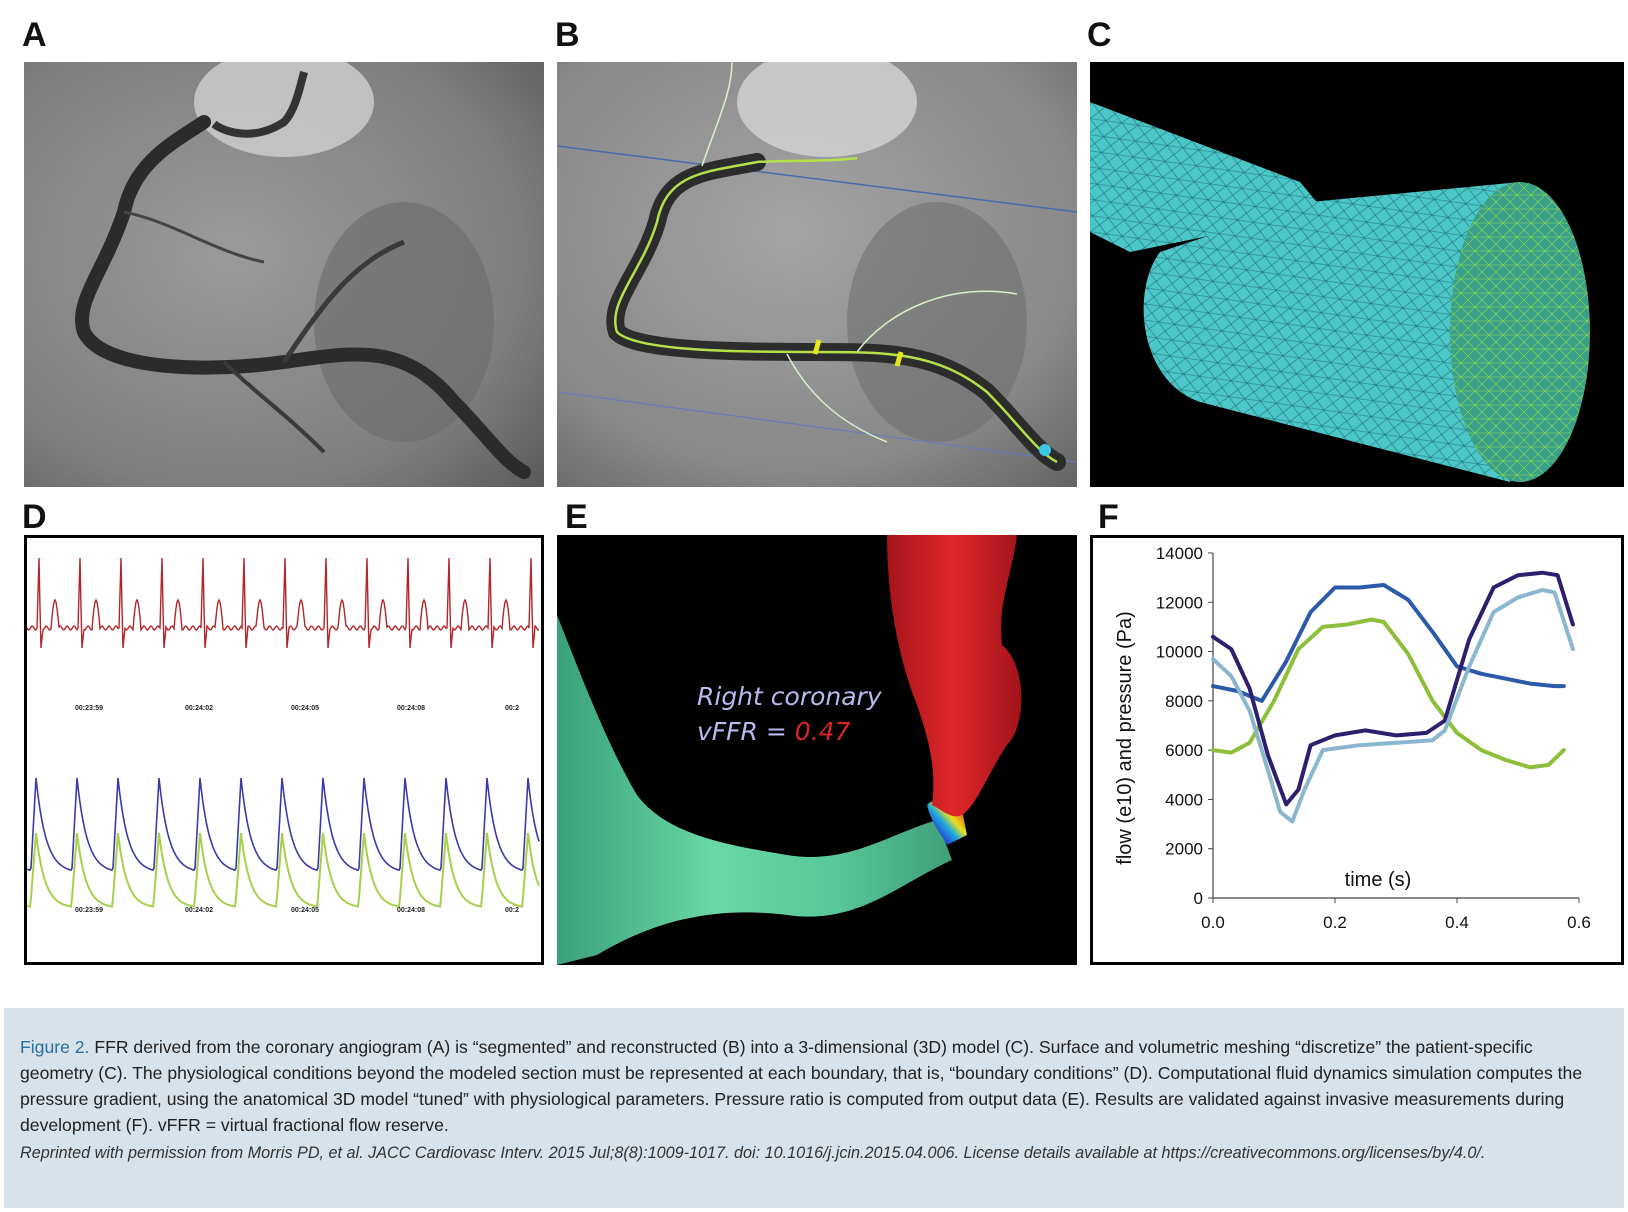  What do you see at coordinates (89, 708) in the screenshot?
I see `timestamp-top-1: 00:23:59` at bounding box center [89, 708].